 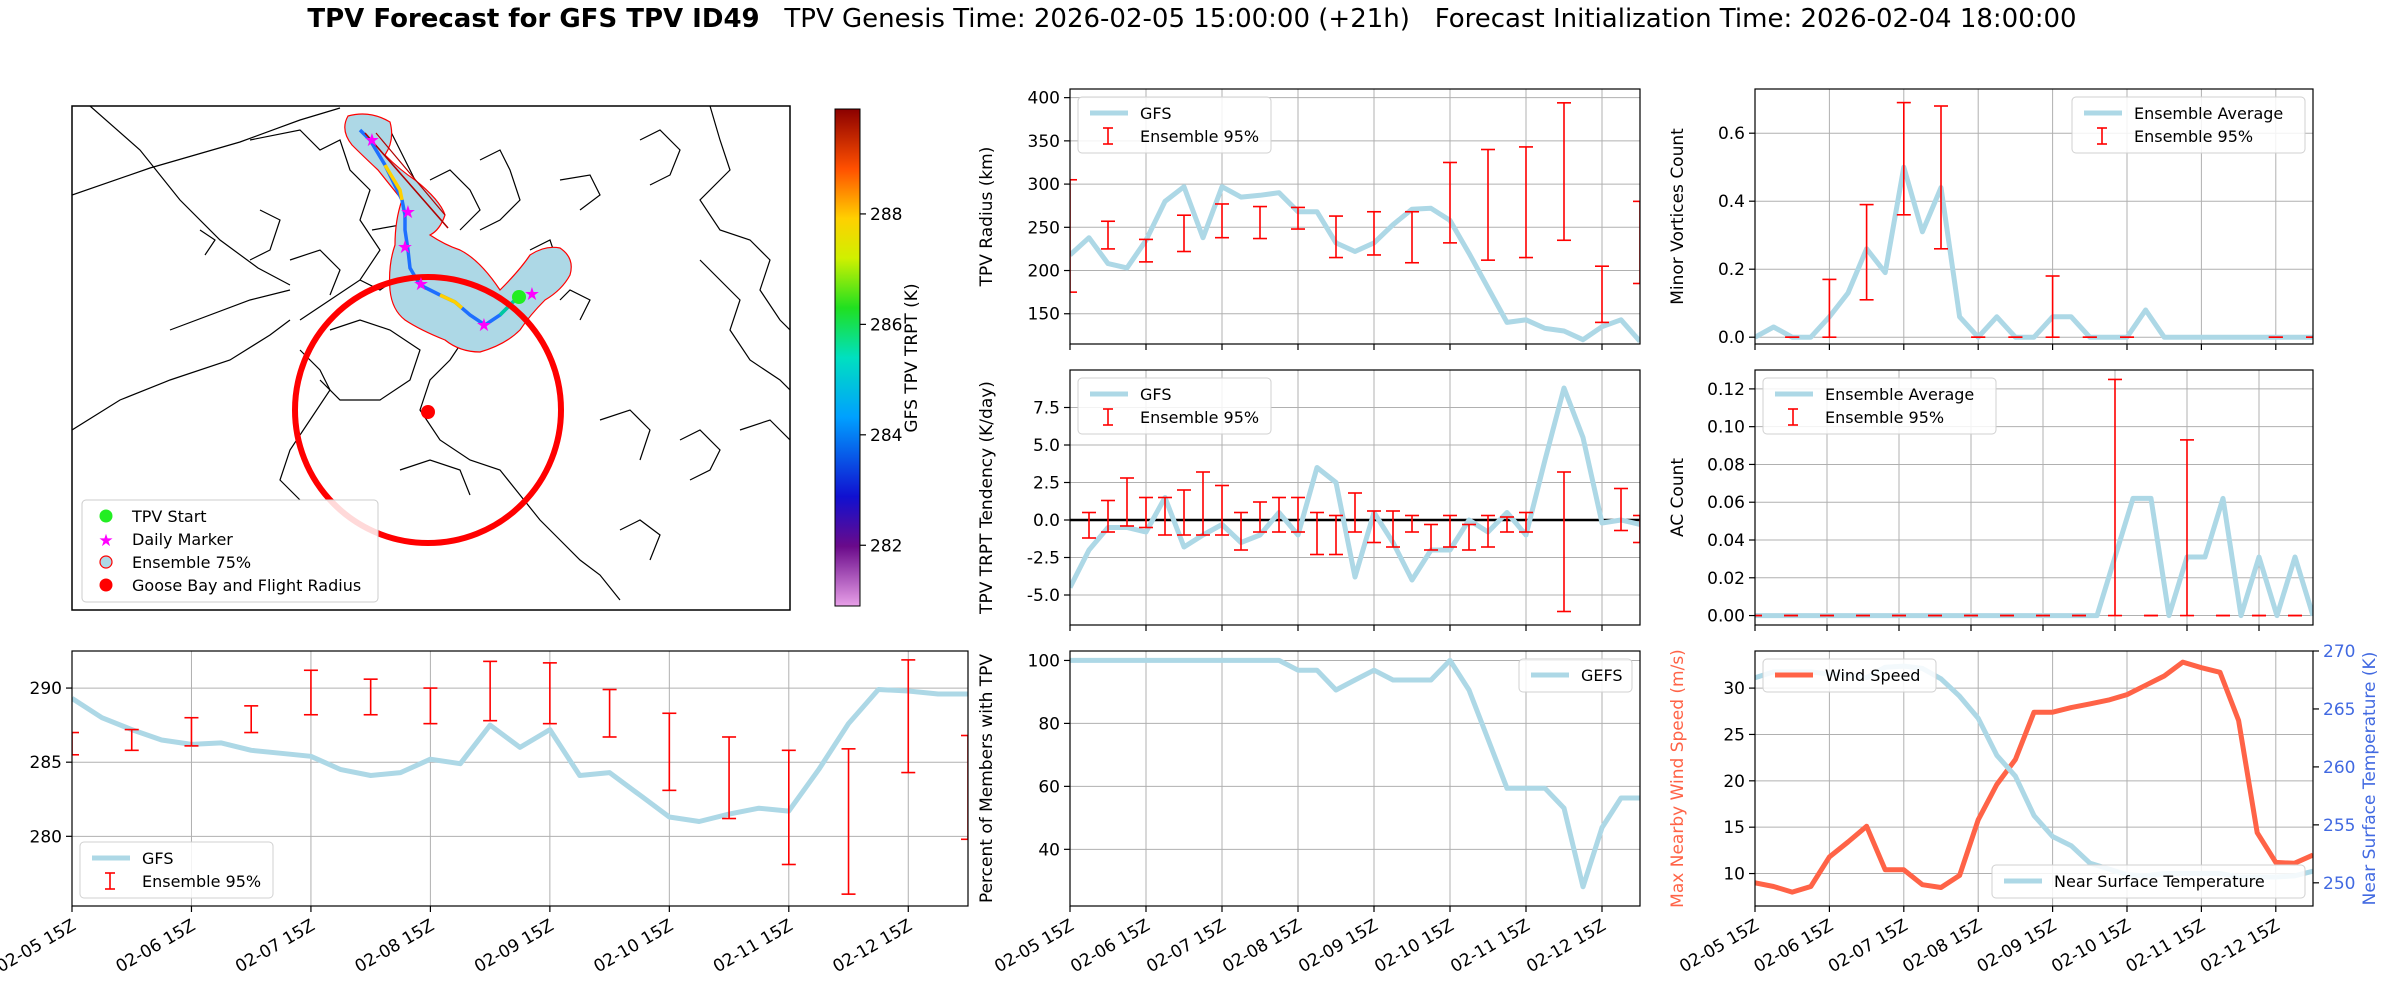 I want to click on legend-tpv-start-label: TPV Start, so click(x=169, y=516).